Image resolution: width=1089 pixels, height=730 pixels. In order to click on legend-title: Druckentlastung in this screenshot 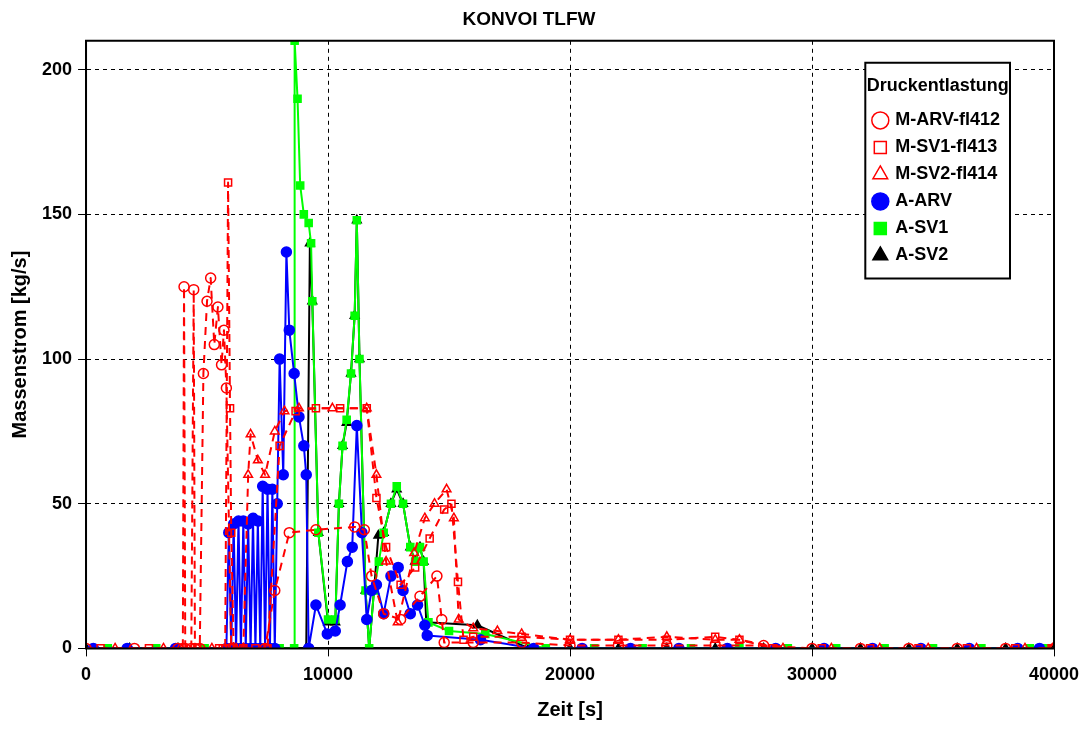, I will do `click(937, 84)`.